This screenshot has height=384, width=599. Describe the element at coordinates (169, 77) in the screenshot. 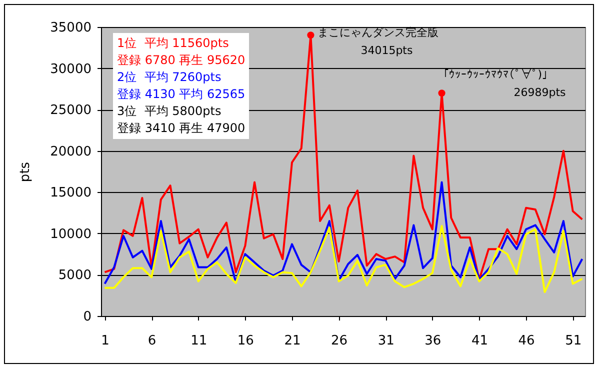

I see `annotation: 2位 平均 7260pts` at that location.